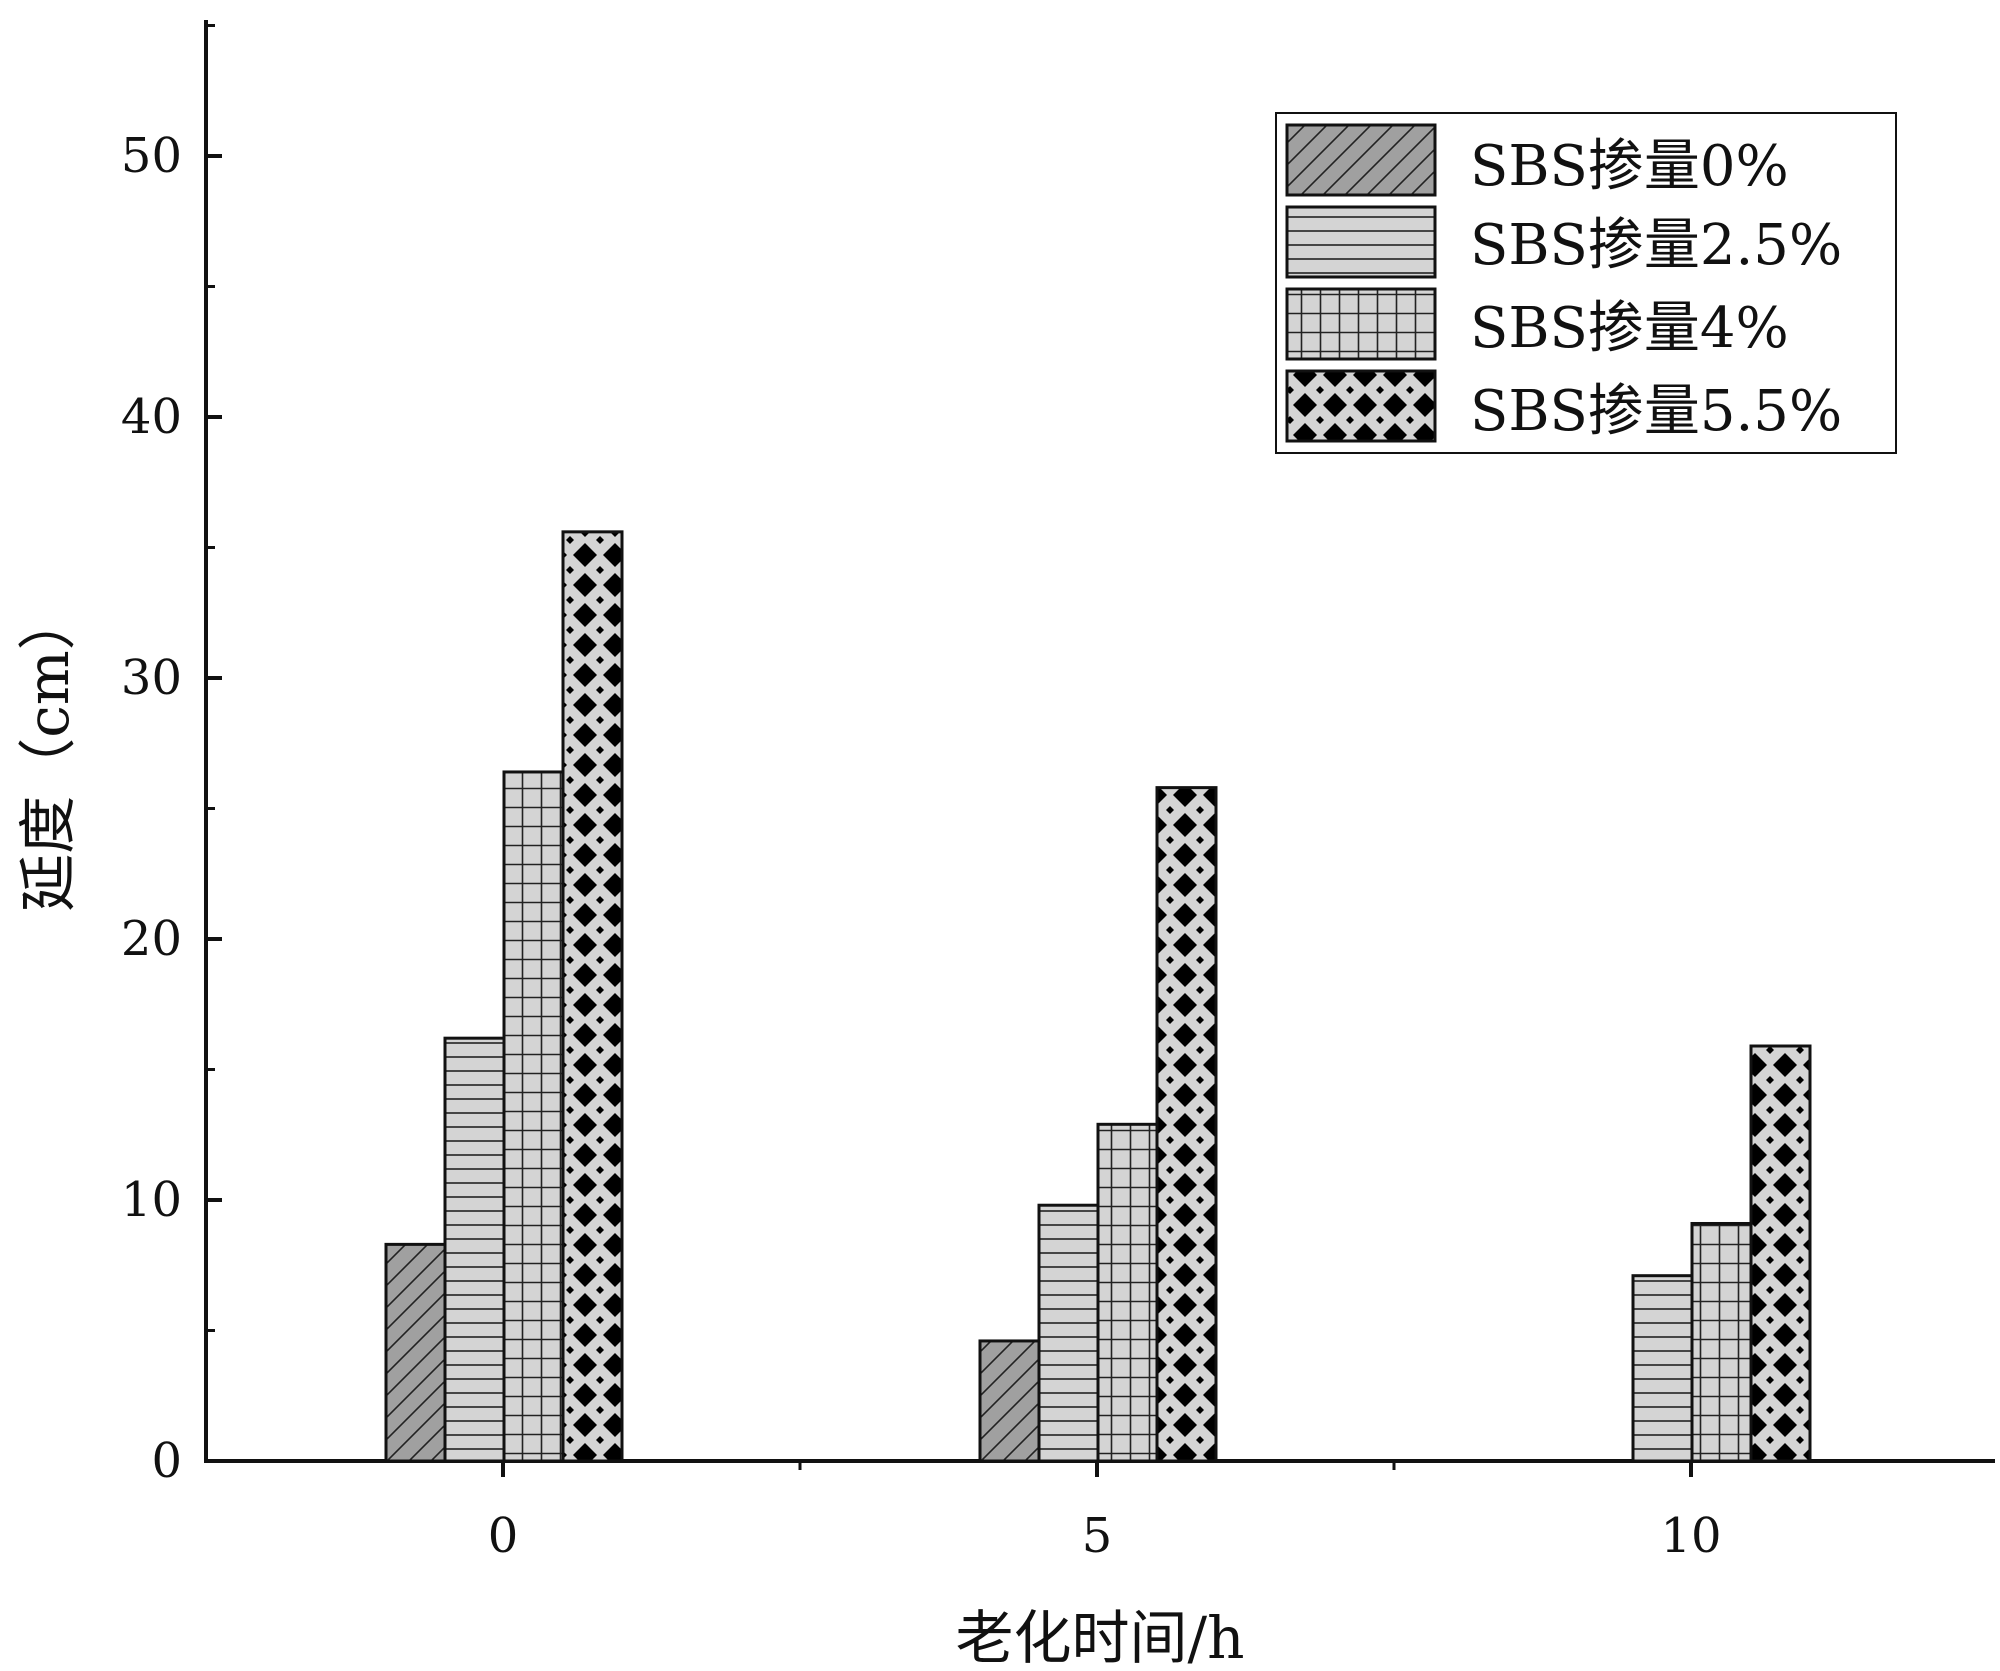 Image resolution: width=2000 pixels, height=1671 pixels. What do you see at coordinates (1656, 245) in the screenshot?
I see `legend-label-1: SBS掺量2.5%` at bounding box center [1656, 245].